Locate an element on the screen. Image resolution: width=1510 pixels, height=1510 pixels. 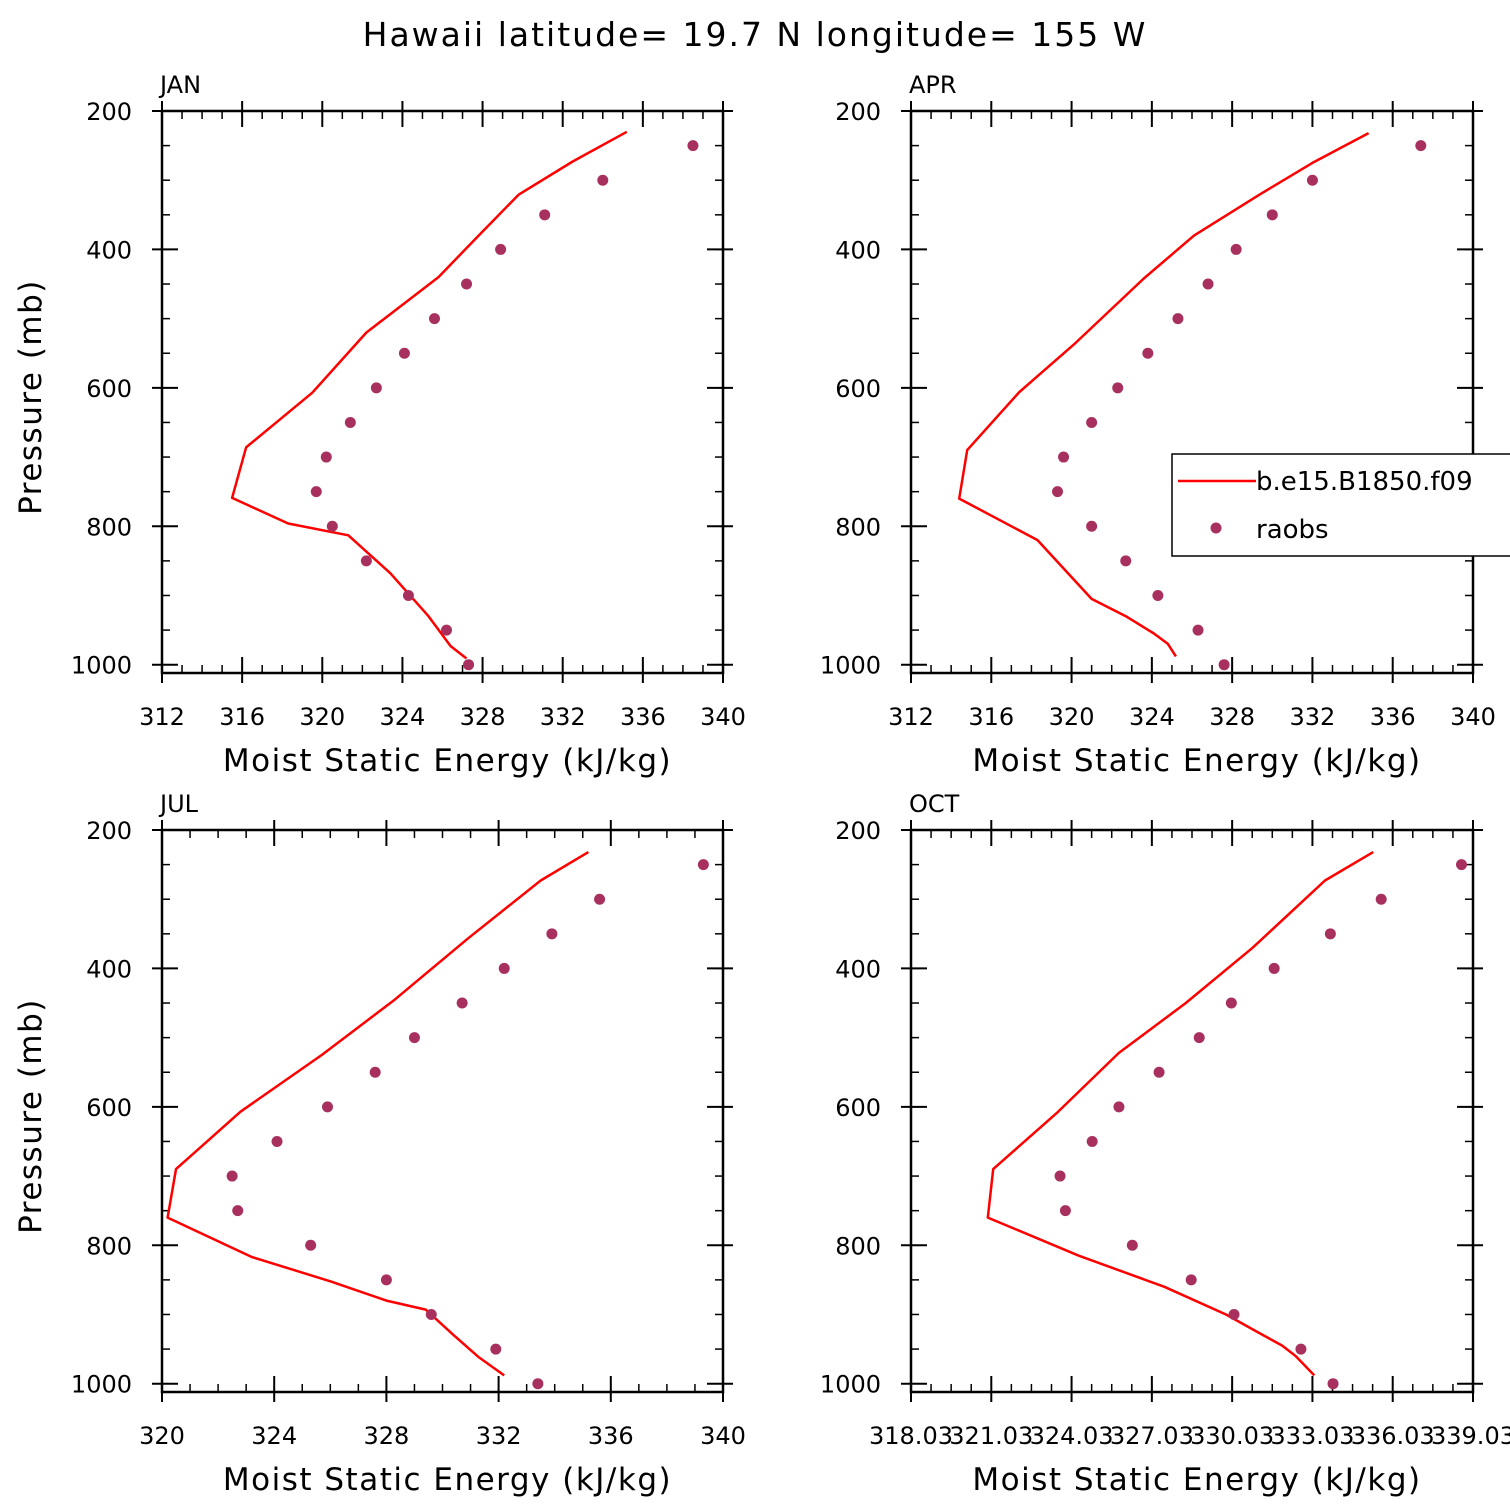
figure-title: Hawaii latitude= 19.7 N longitude= 155 W is located at coordinates (755, 34).